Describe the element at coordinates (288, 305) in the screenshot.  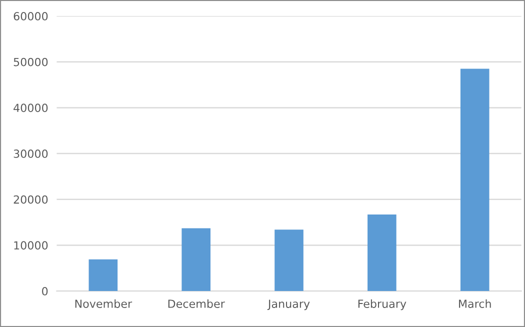
I see `x-tick-label: January` at that location.